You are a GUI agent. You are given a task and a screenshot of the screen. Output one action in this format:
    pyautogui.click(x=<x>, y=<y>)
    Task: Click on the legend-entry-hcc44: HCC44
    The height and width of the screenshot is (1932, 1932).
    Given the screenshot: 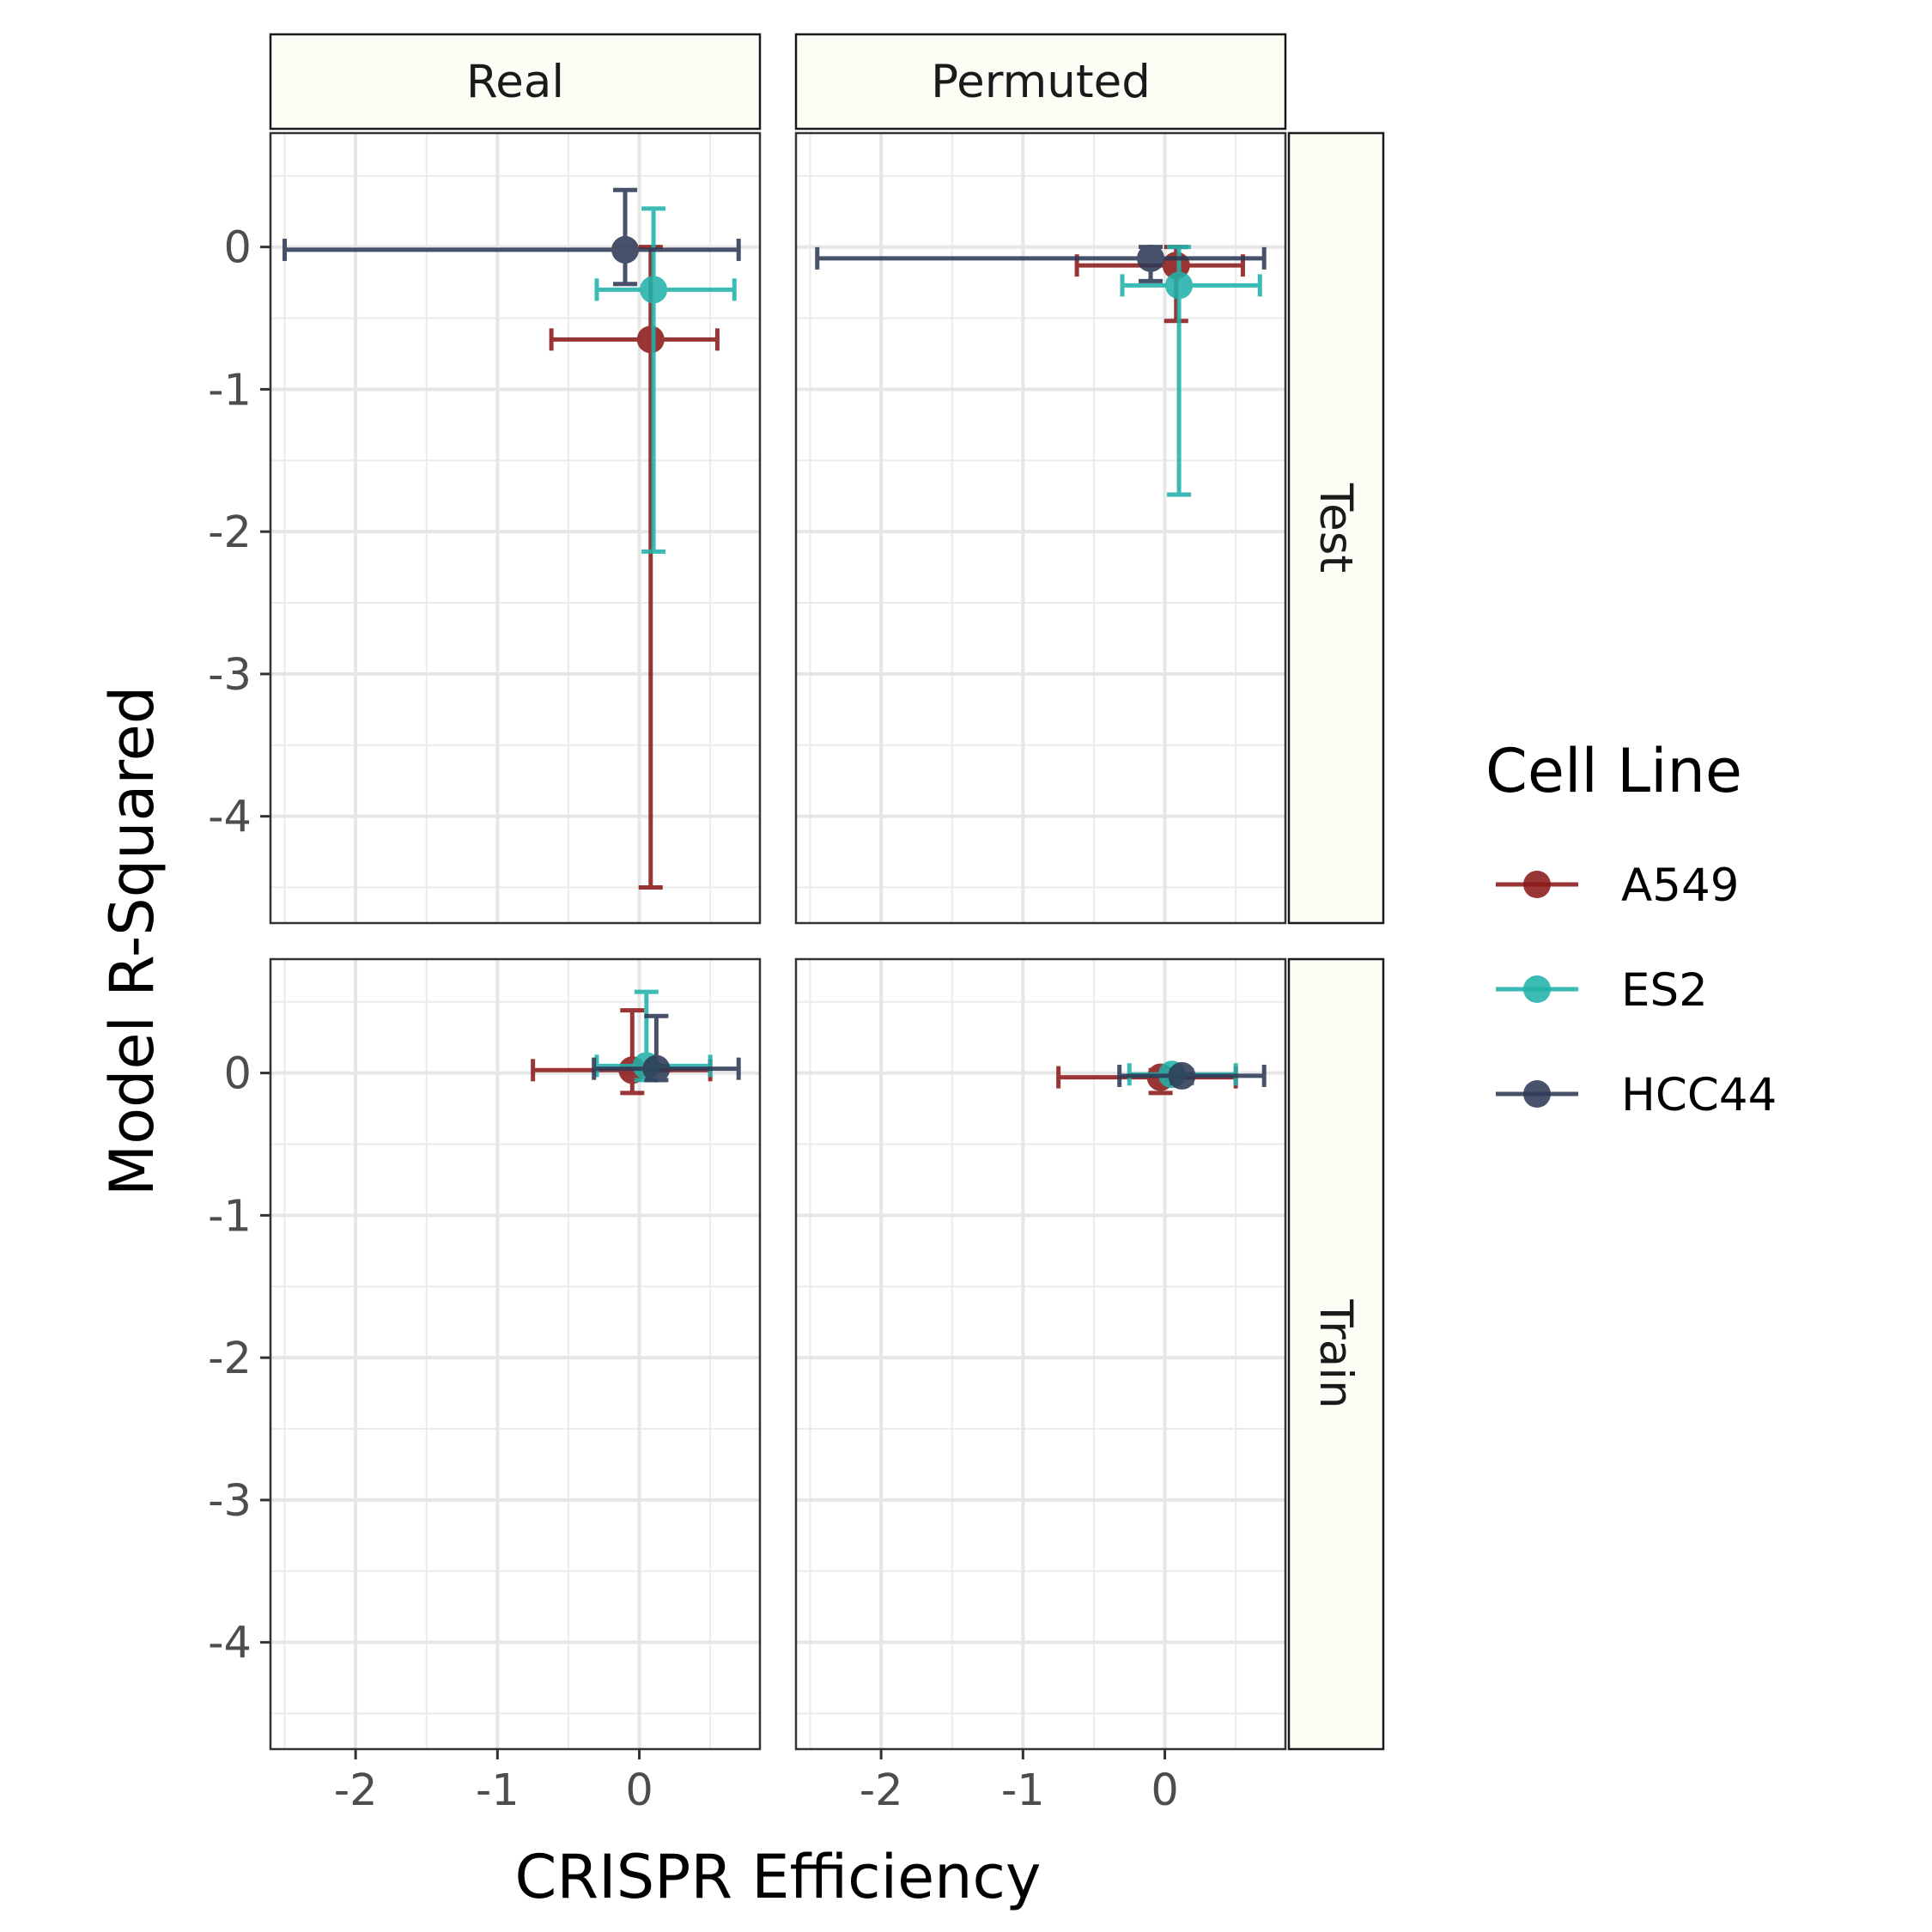 What is the action you would take?
    pyautogui.click(x=1636, y=1095)
    